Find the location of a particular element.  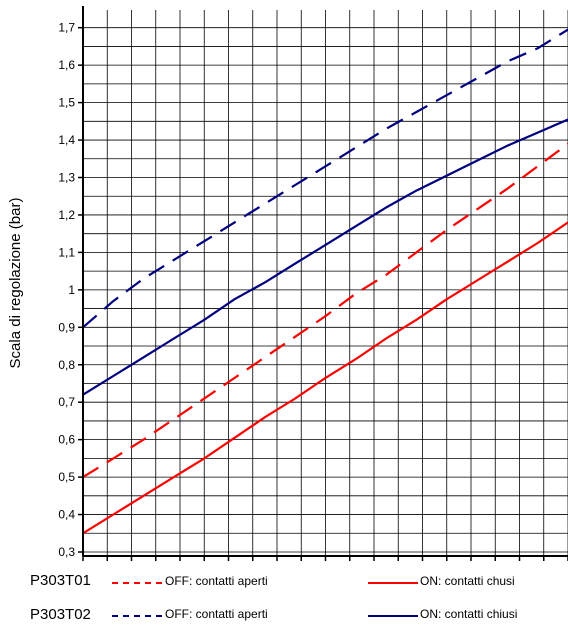

y-tick-label: 0,3 is located at coordinates (66, 552).